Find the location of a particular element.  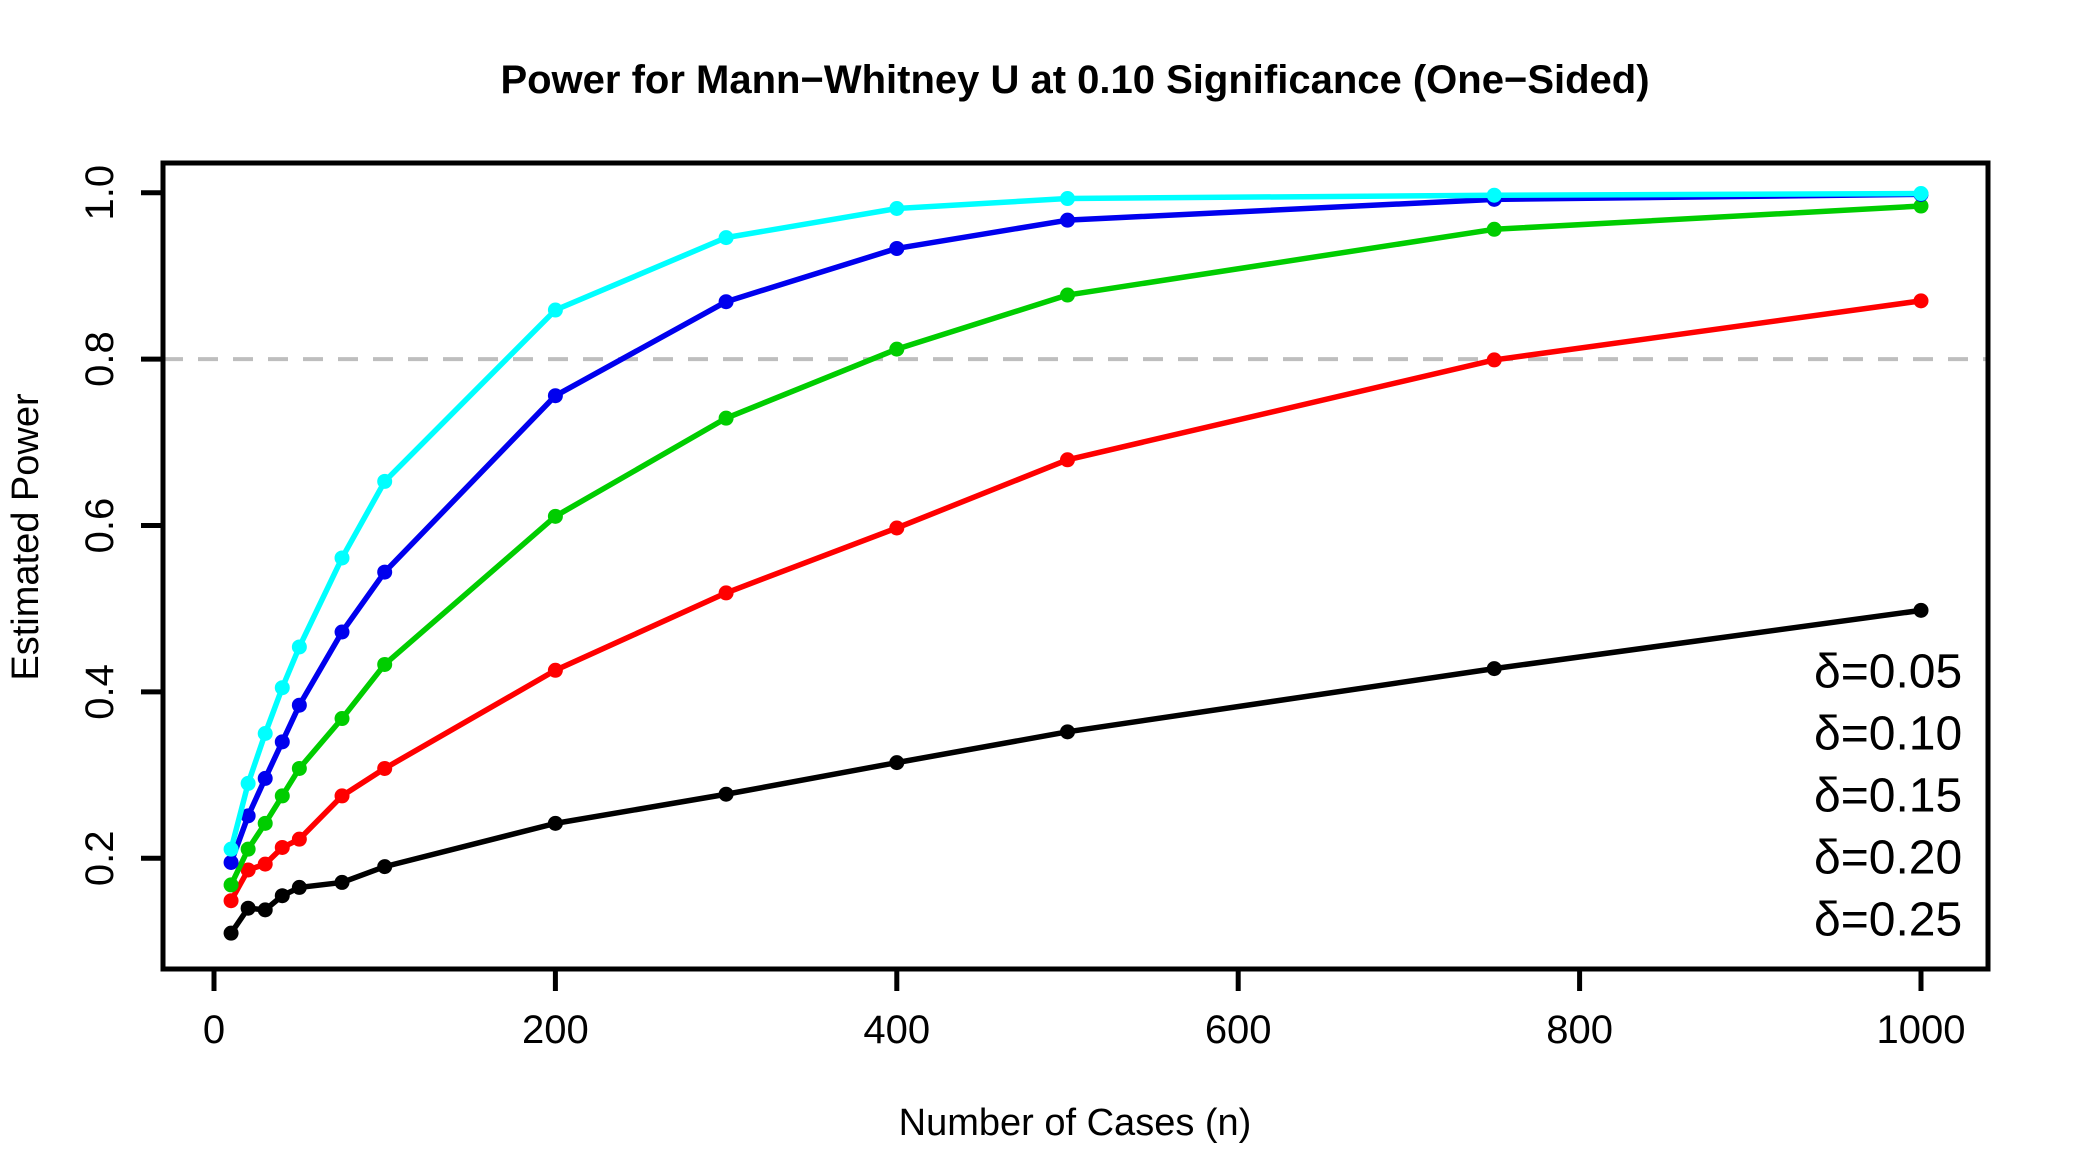

series-point-δ=0.25-n50 is located at coordinates (299, 647).